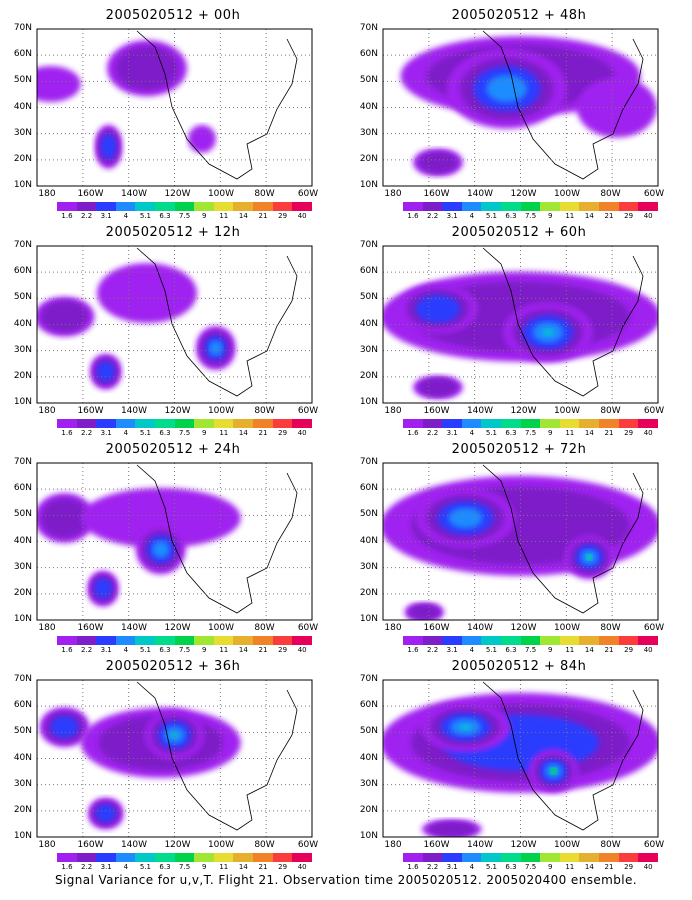 The width and height of the screenshot is (692, 900). I want to click on lat-label: 20N, so click(368, 592).